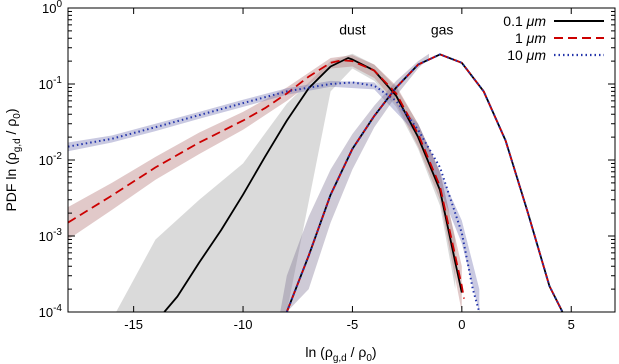 The width and height of the screenshot is (619, 364). What do you see at coordinates (571, 324) in the screenshot?
I see `x-tick-label: 5` at bounding box center [571, 324].